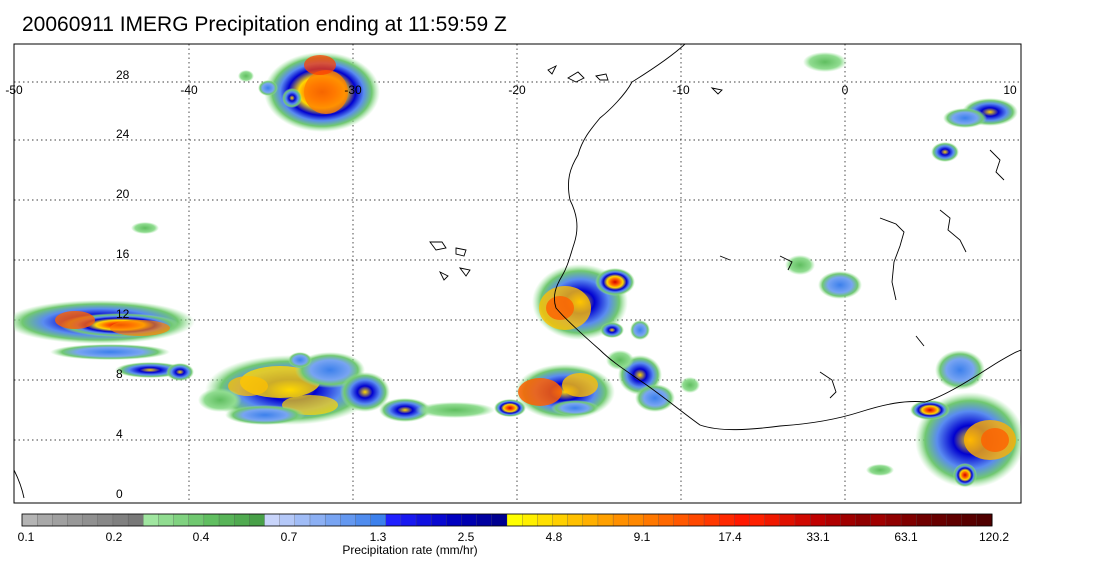 The image size is (1101, 571). Describe the element at coordinates (730, 537) in the screenshot. I see `colorbar-tick-label: 17.4` at that location.